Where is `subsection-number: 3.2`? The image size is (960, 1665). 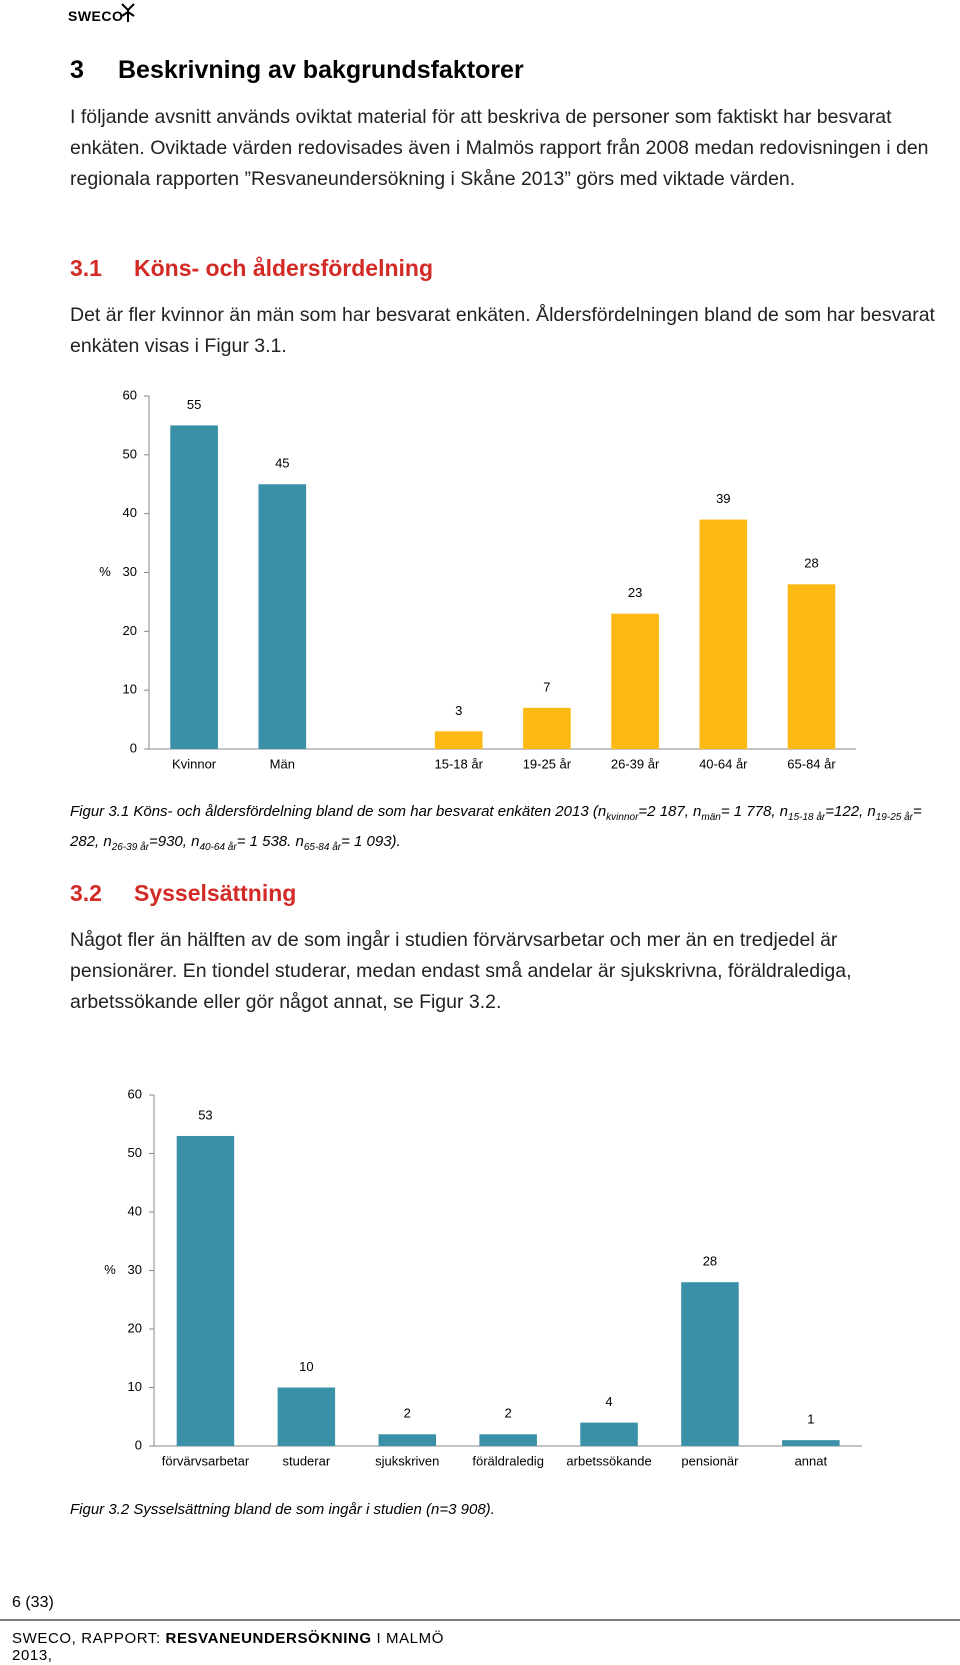
subsection-number: 3.2 is located at coordinates (86, 893).